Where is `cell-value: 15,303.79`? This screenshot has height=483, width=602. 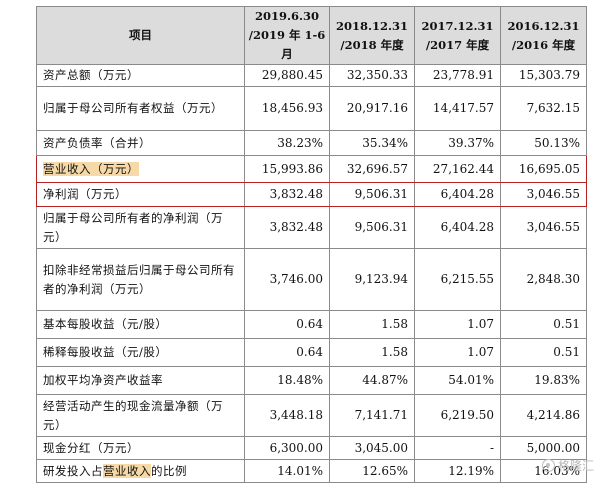
cell-value: 15,303.79 is located at coordinates (543, 75).